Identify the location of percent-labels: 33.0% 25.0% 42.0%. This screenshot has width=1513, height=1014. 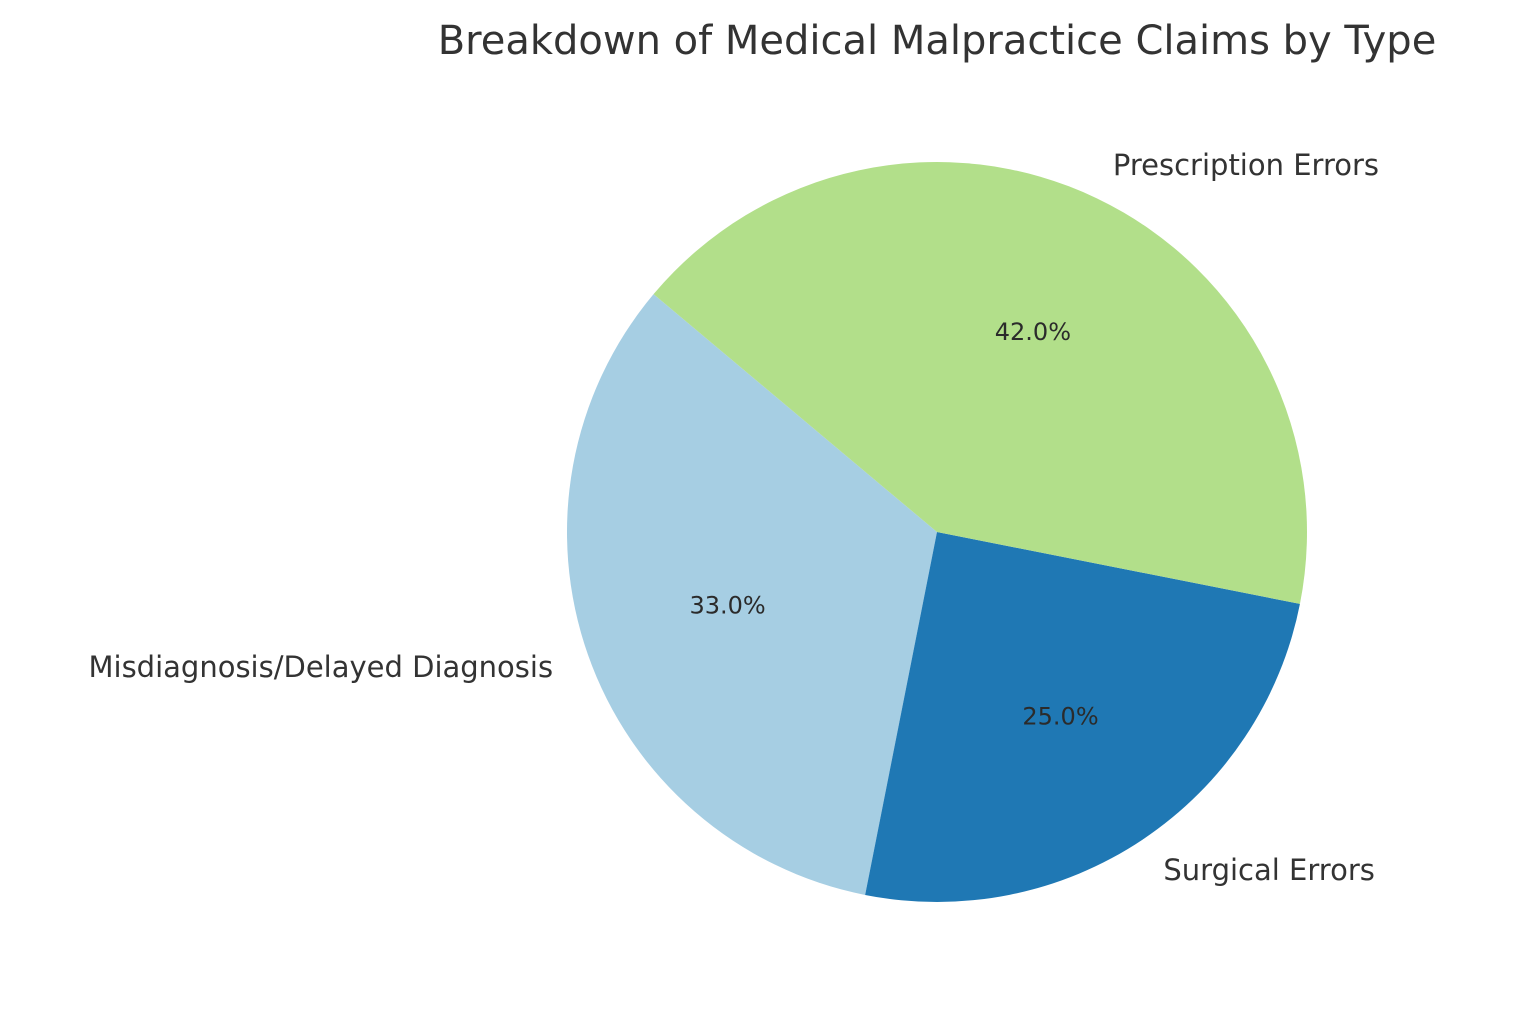
(893, 524).